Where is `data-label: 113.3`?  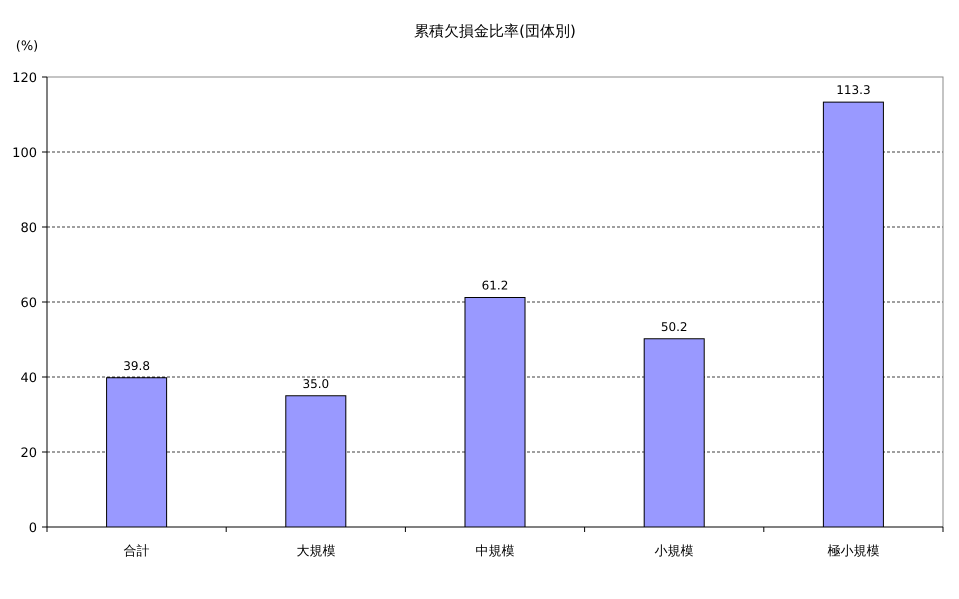 data-label: 113.3 is located at coordinates (853, 90).